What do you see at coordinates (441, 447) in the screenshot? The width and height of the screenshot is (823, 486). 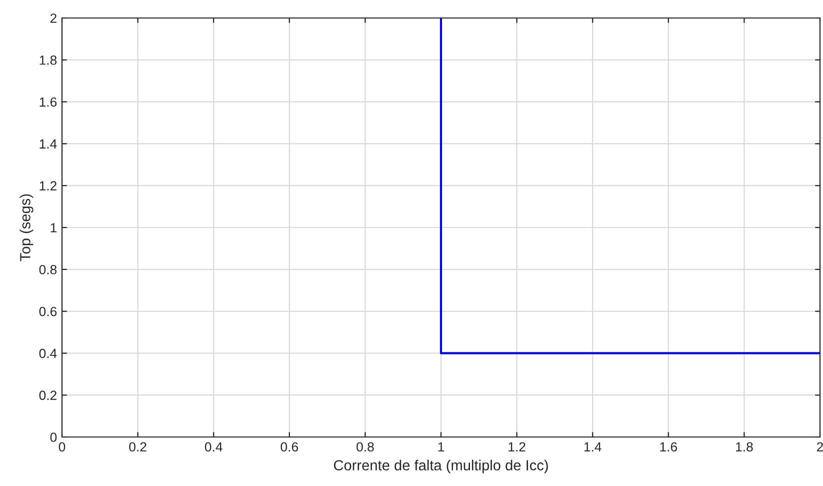 I see `x-tick-label: 1` at bounding box center [441, 447].